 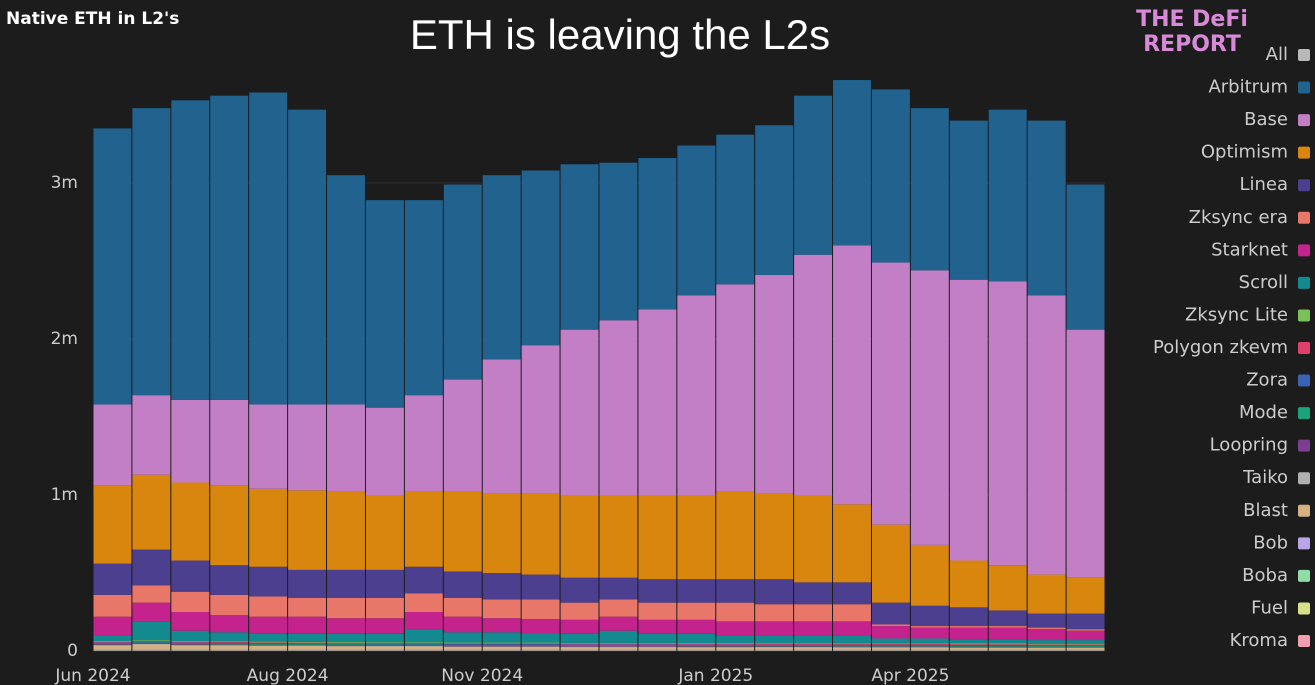 What do you see at coordinates (1259, 640) in the screenshot?
I see `legend-label: Kroma` at bounding box center [1259, 640].